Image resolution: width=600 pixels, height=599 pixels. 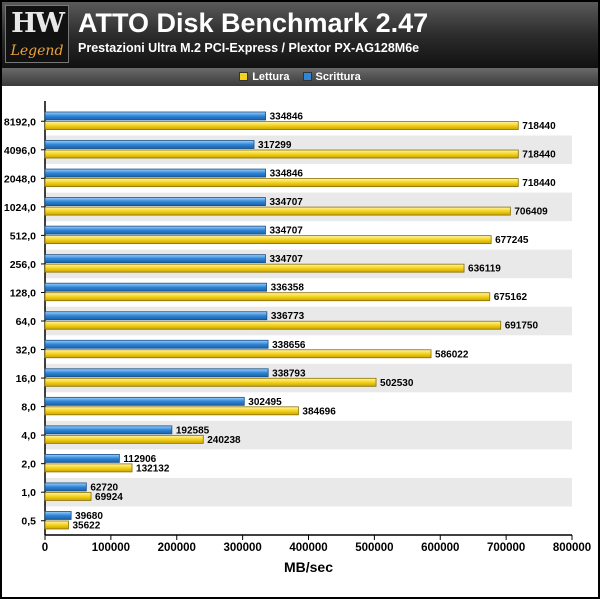 I want to click on legend-swatch-read, so click(x=244, y=76).